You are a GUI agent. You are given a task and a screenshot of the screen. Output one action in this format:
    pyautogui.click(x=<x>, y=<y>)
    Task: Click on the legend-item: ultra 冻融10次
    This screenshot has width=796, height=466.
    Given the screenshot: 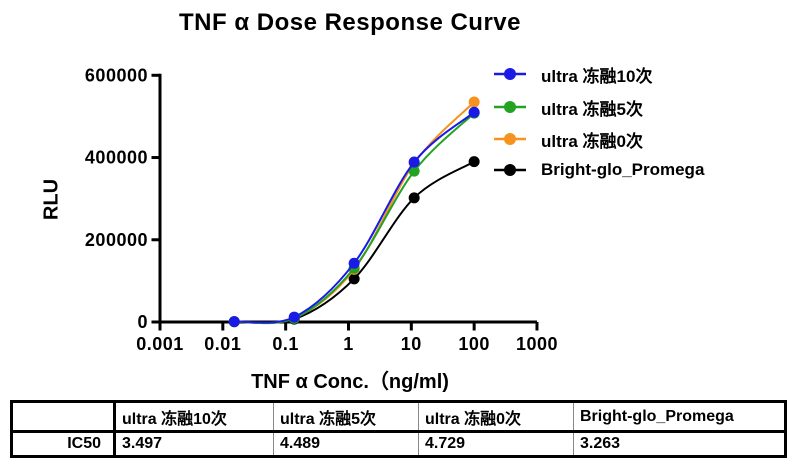 What is the action you would take?
    pyautogui.click(x=572, y=74)
    